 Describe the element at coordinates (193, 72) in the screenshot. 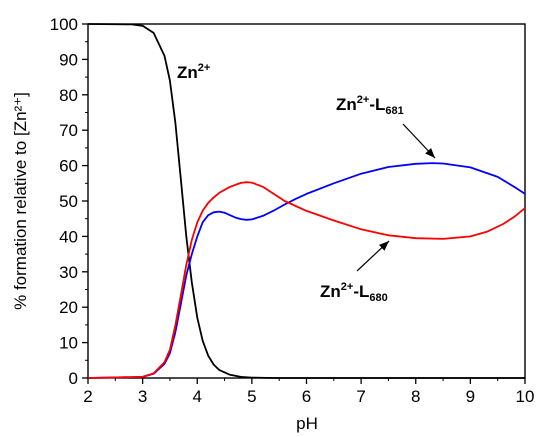

I see `annotation-zn: Zn2+` at that location.